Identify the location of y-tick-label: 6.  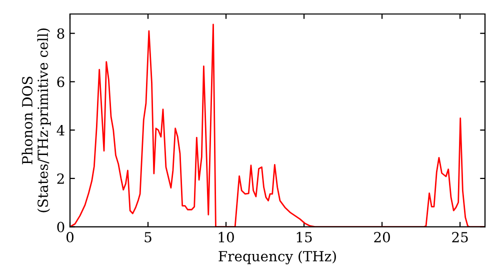
(60, 82).